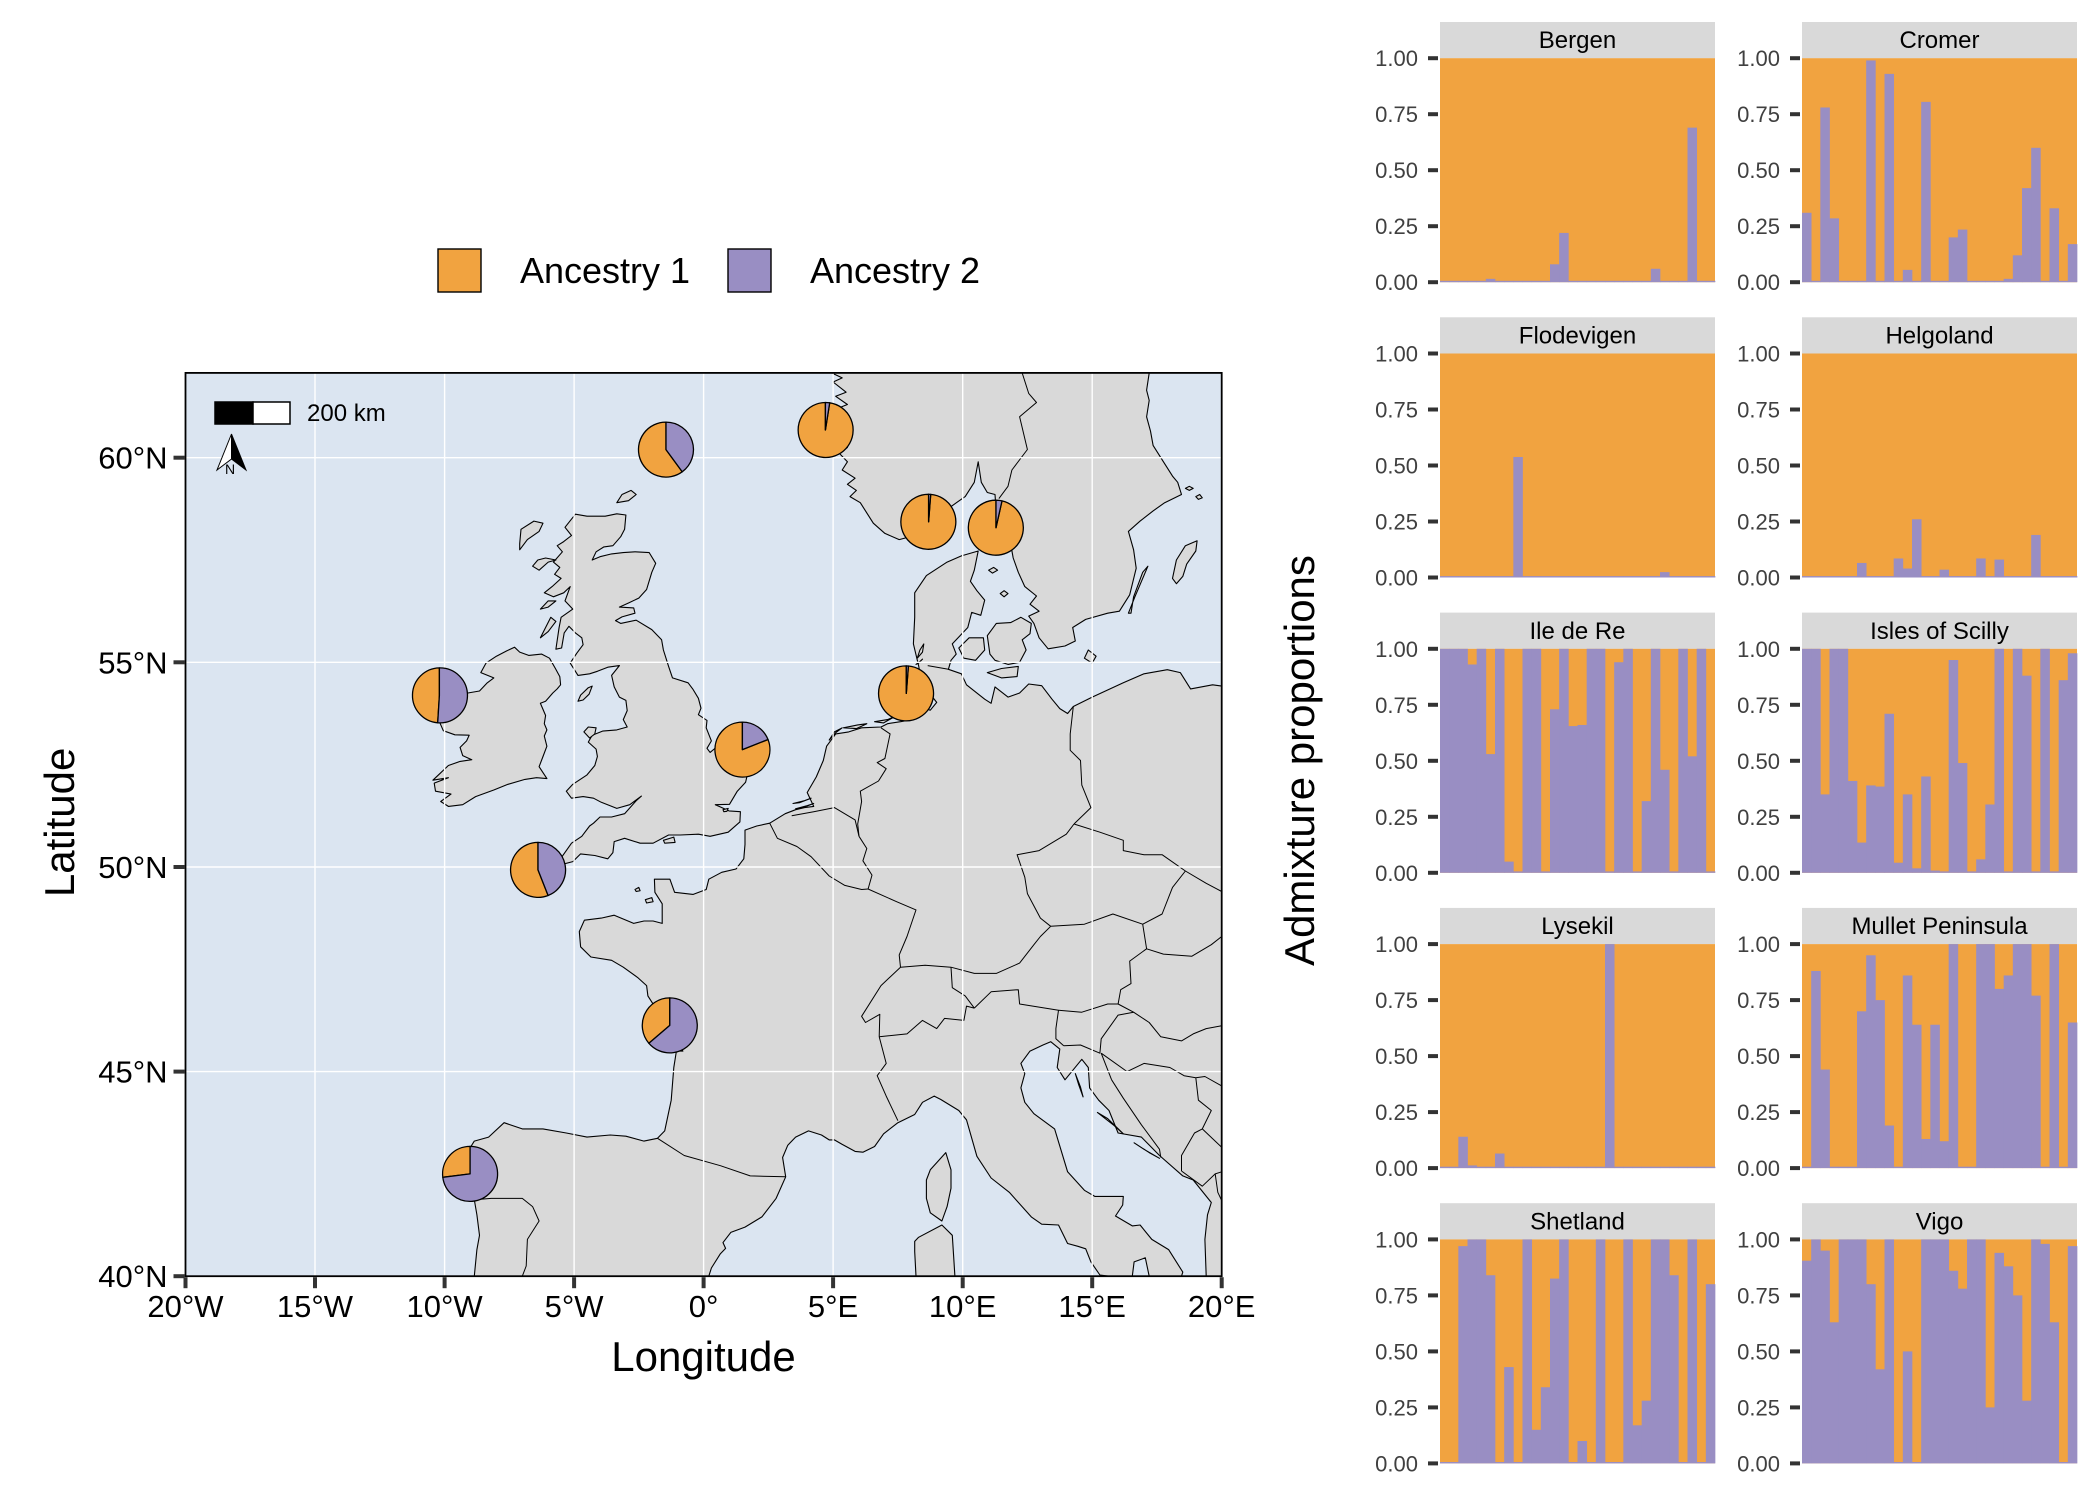 The width and height of the screenshot is (2100, 1505). I want to click on svg-text: Ile de Re, so click(1577, 631).